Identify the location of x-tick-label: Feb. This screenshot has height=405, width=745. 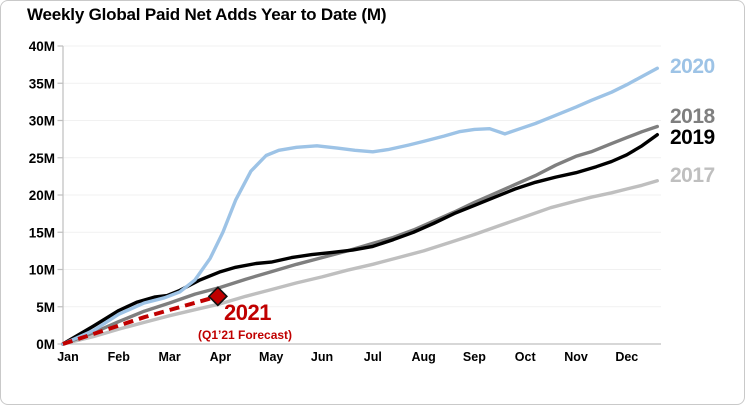
(119, 357).